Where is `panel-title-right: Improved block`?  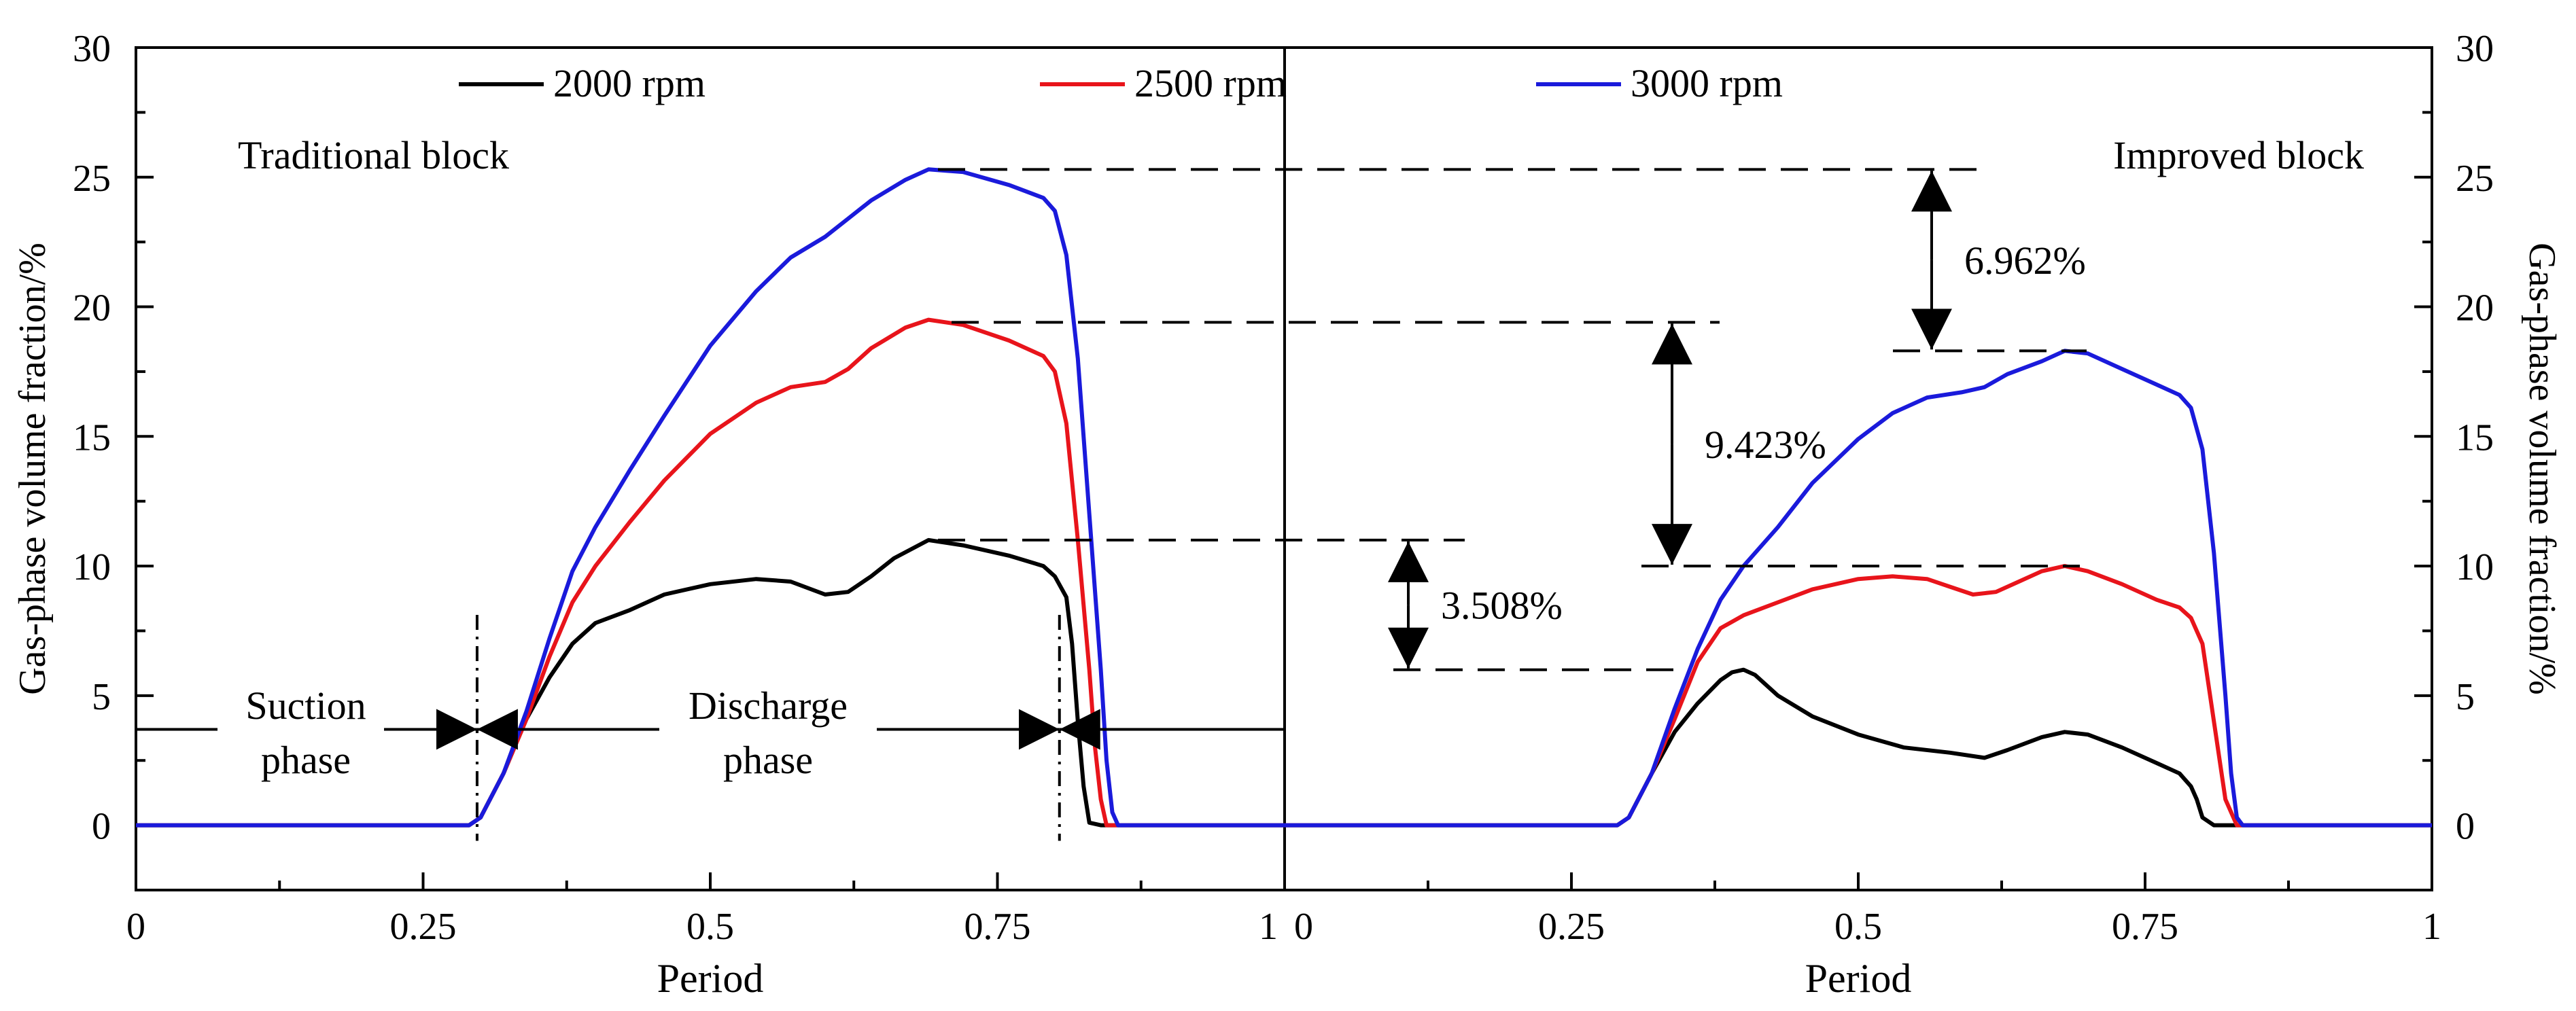
panel-title-right: Improved block is located at coordinates (2238, 155).